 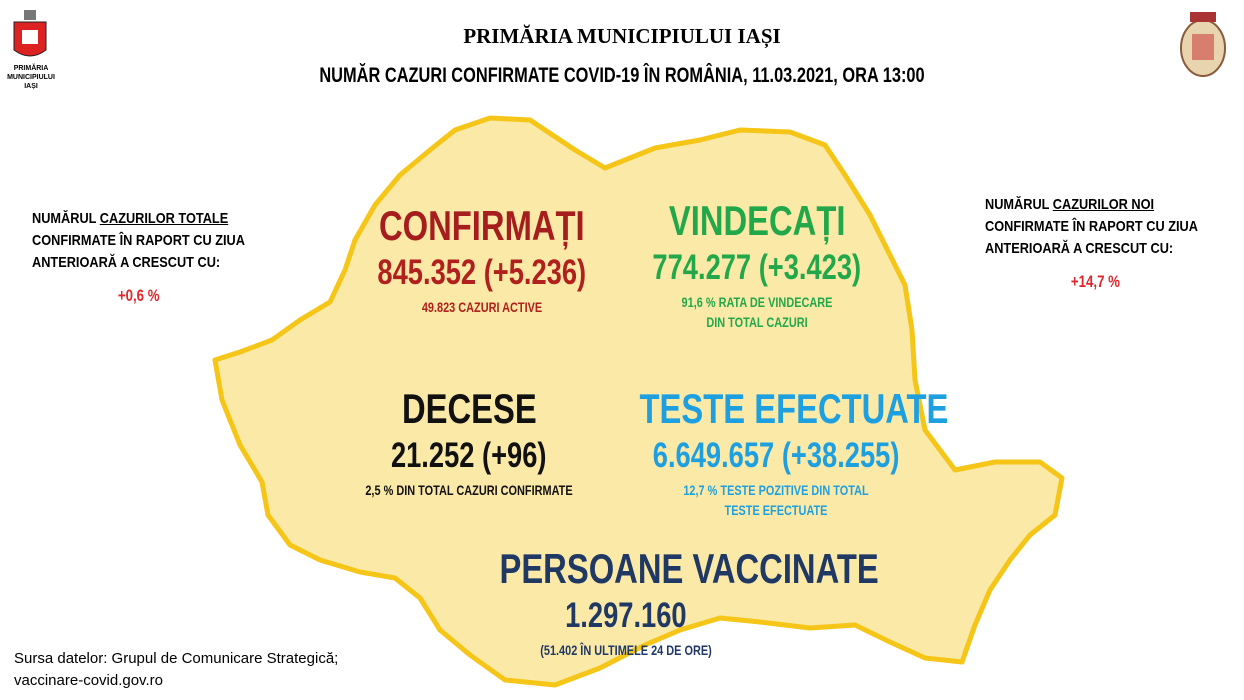 I want to click on logo-line: IAȘI, so click(x=31, y=86).